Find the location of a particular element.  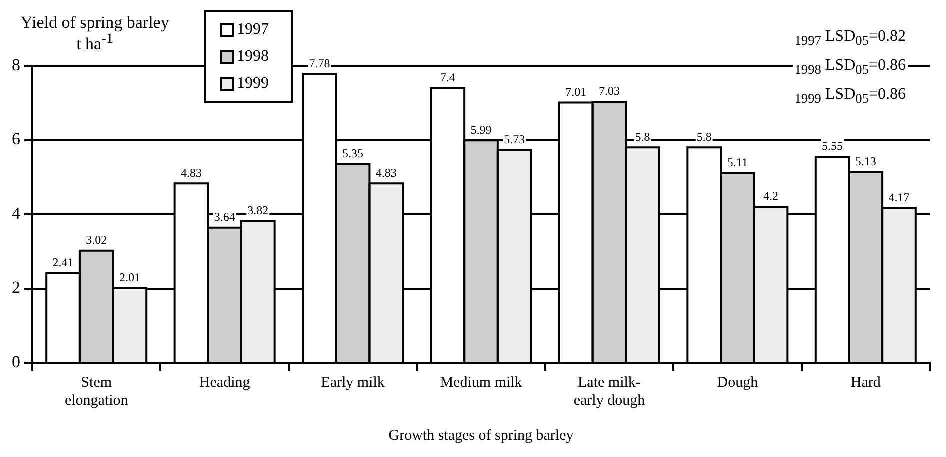

data-label: 2.01 is located at coordinates (129, 277).